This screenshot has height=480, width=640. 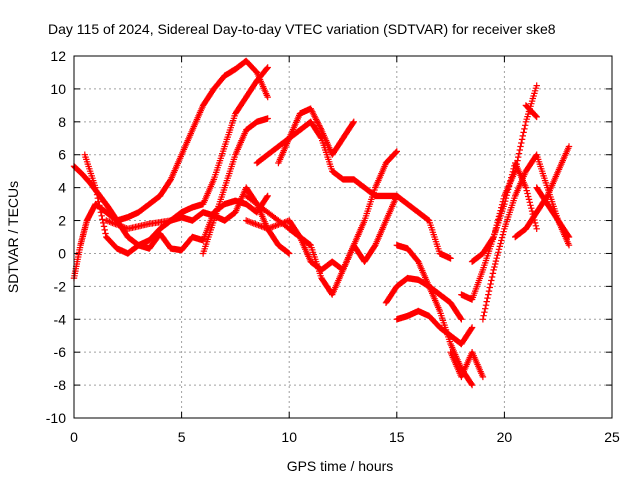 I want to click on y-tick-label: -2, so click(x=60, y=286).